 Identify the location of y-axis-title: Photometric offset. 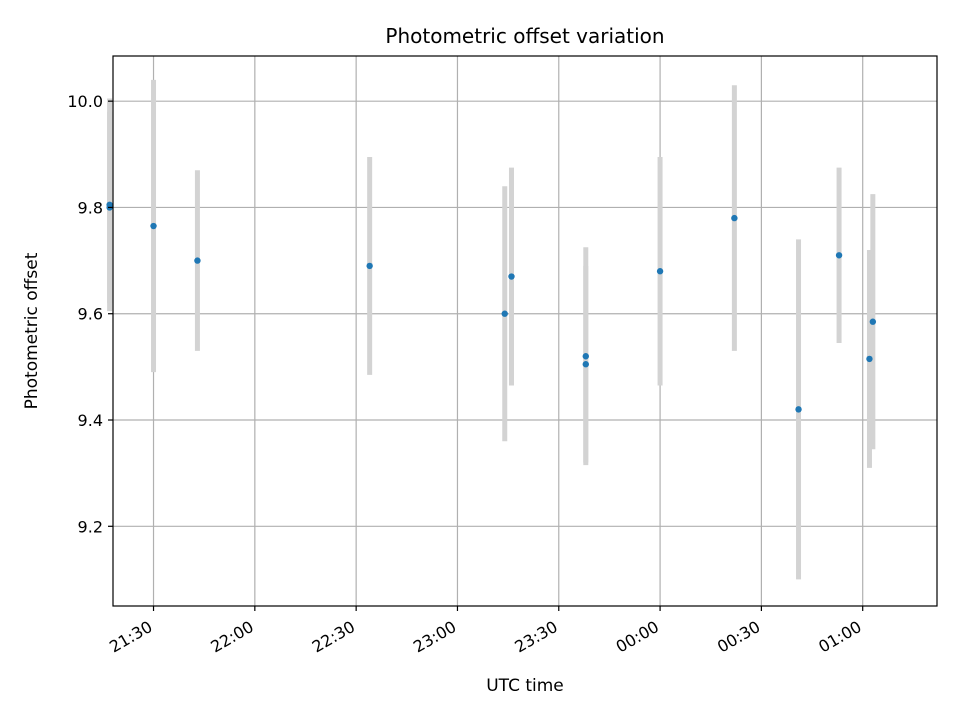
(32, 330).